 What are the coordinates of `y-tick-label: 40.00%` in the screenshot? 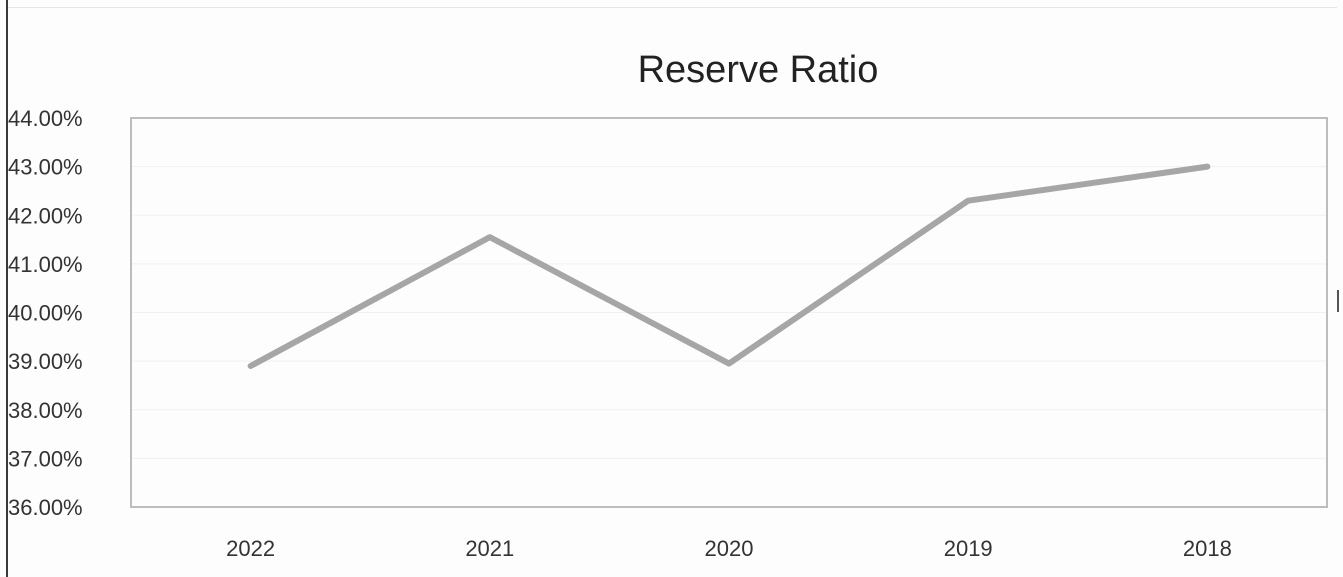 It's located at (45, 313).